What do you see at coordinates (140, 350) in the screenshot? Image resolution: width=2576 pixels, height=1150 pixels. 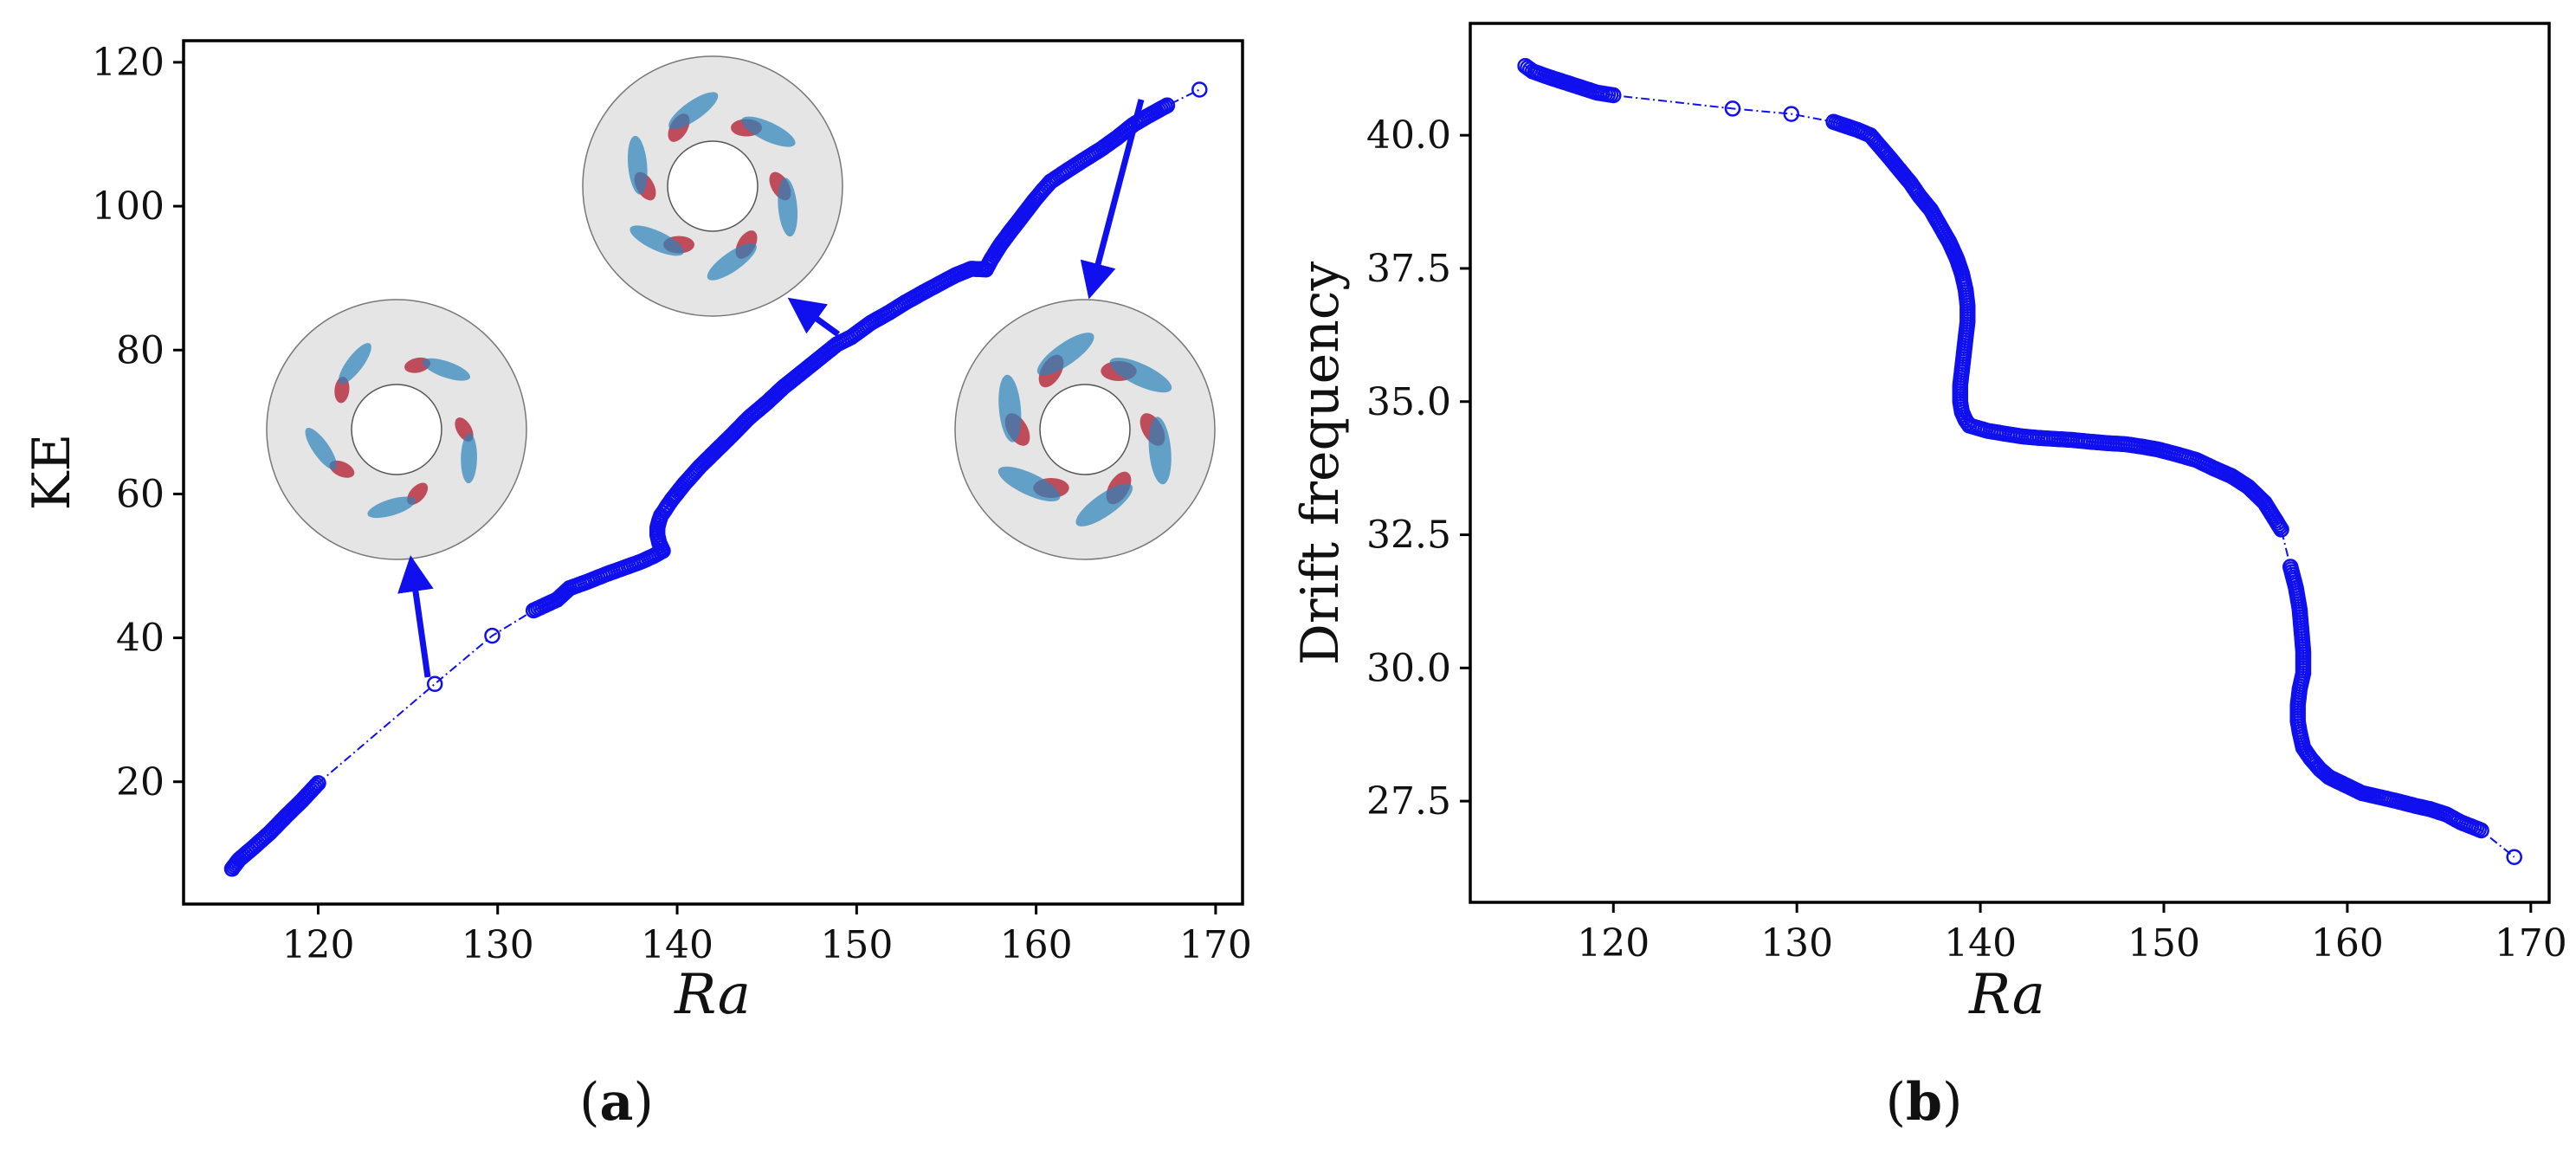 I see `y-tick-label: 80` at bounding box center [140, 350].